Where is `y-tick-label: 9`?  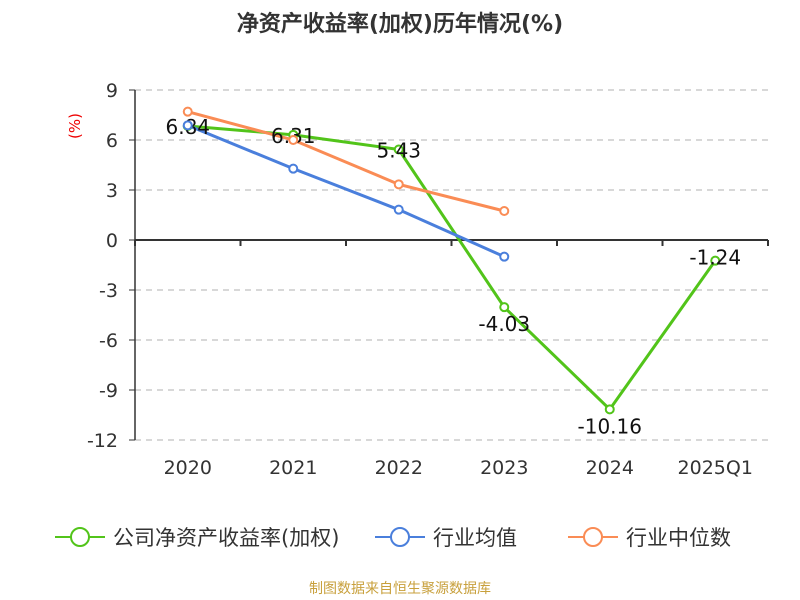
y-tick-label: 9 is located at coordinates (112, 91).